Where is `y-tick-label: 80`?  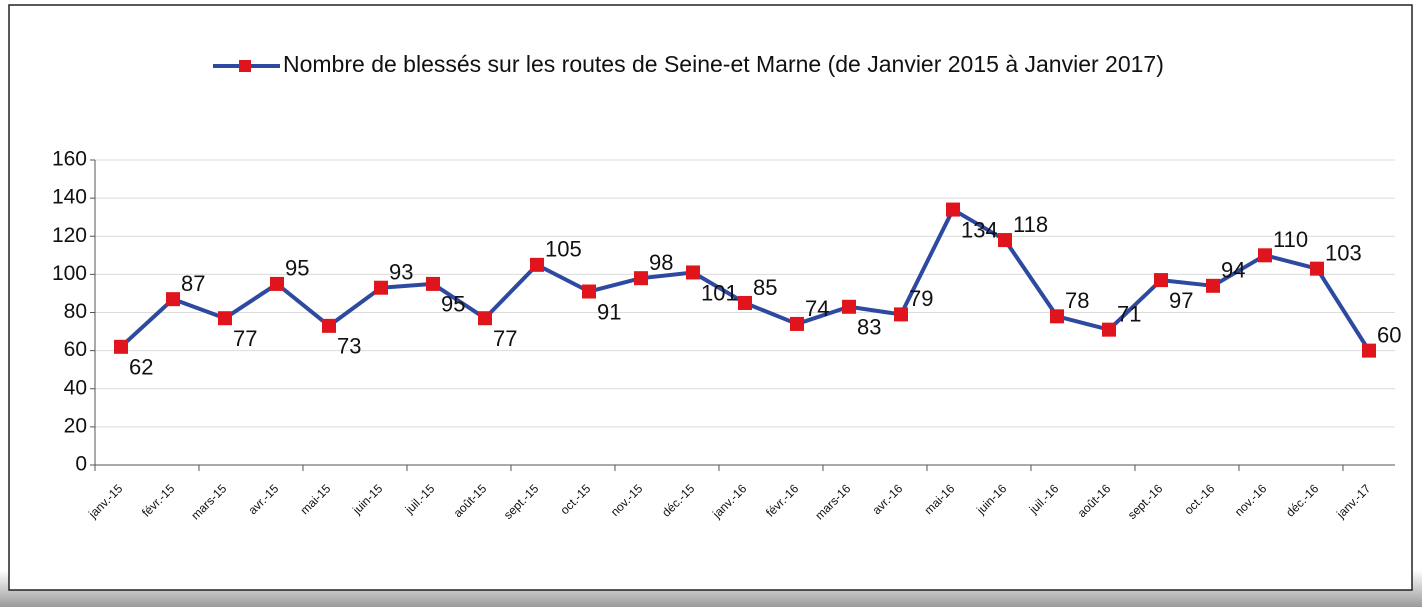 y-tick-label: 80 is located at coordinates (75, 311).